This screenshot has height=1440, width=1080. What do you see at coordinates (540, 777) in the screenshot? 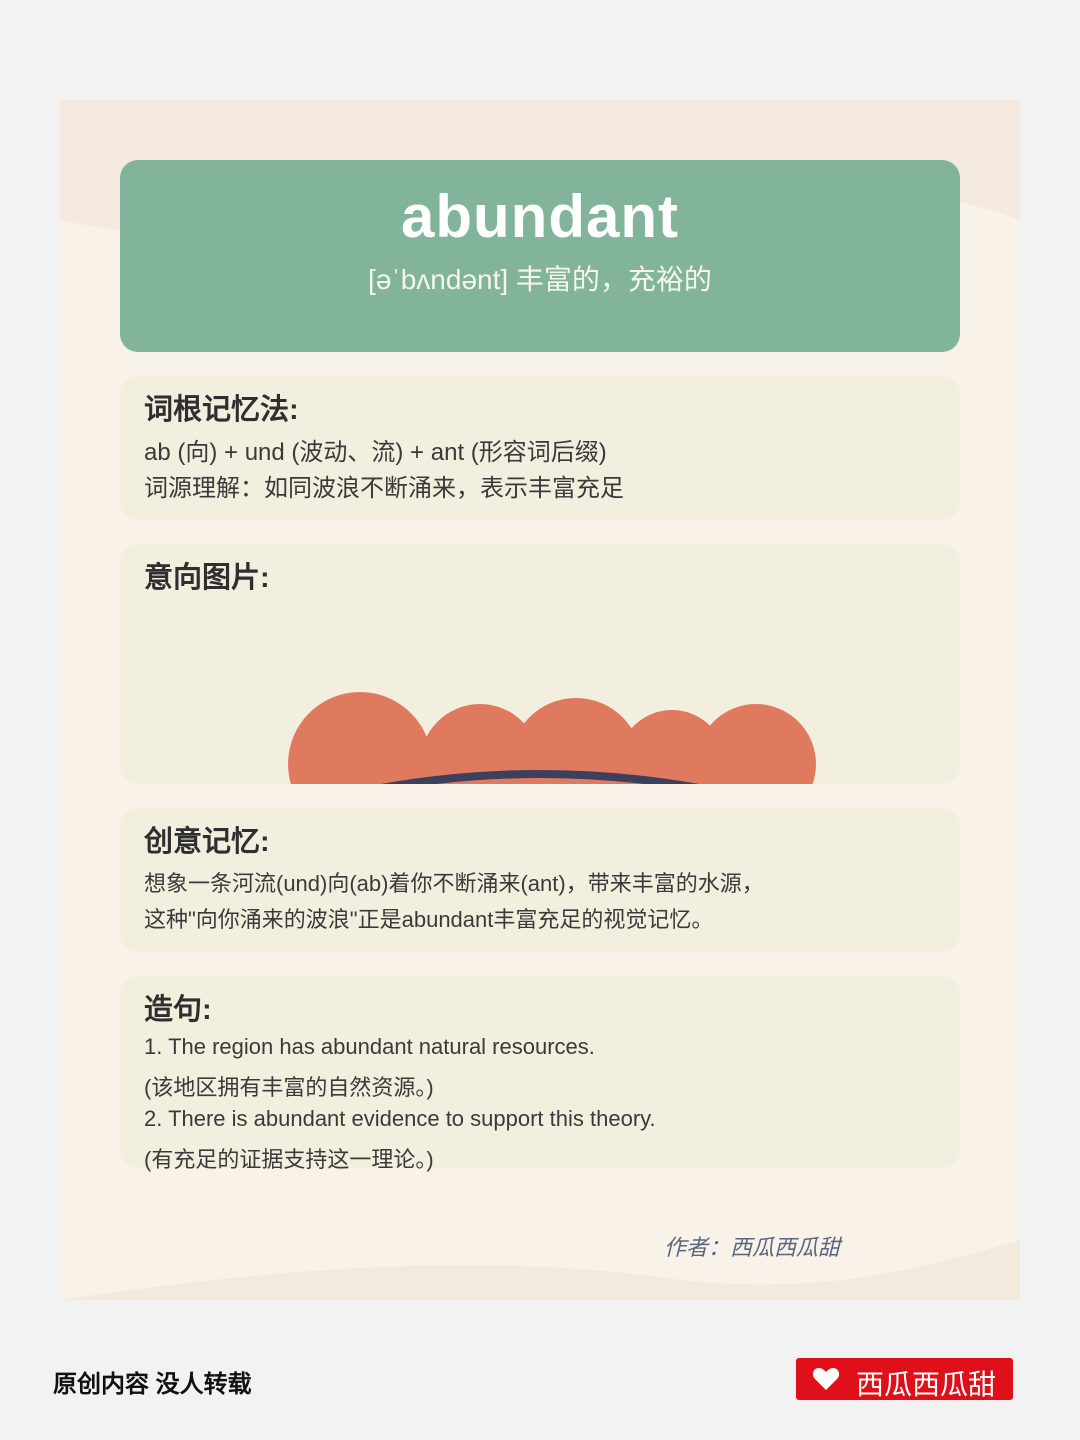
I see `wave-line` at bounding box center [540, 777].